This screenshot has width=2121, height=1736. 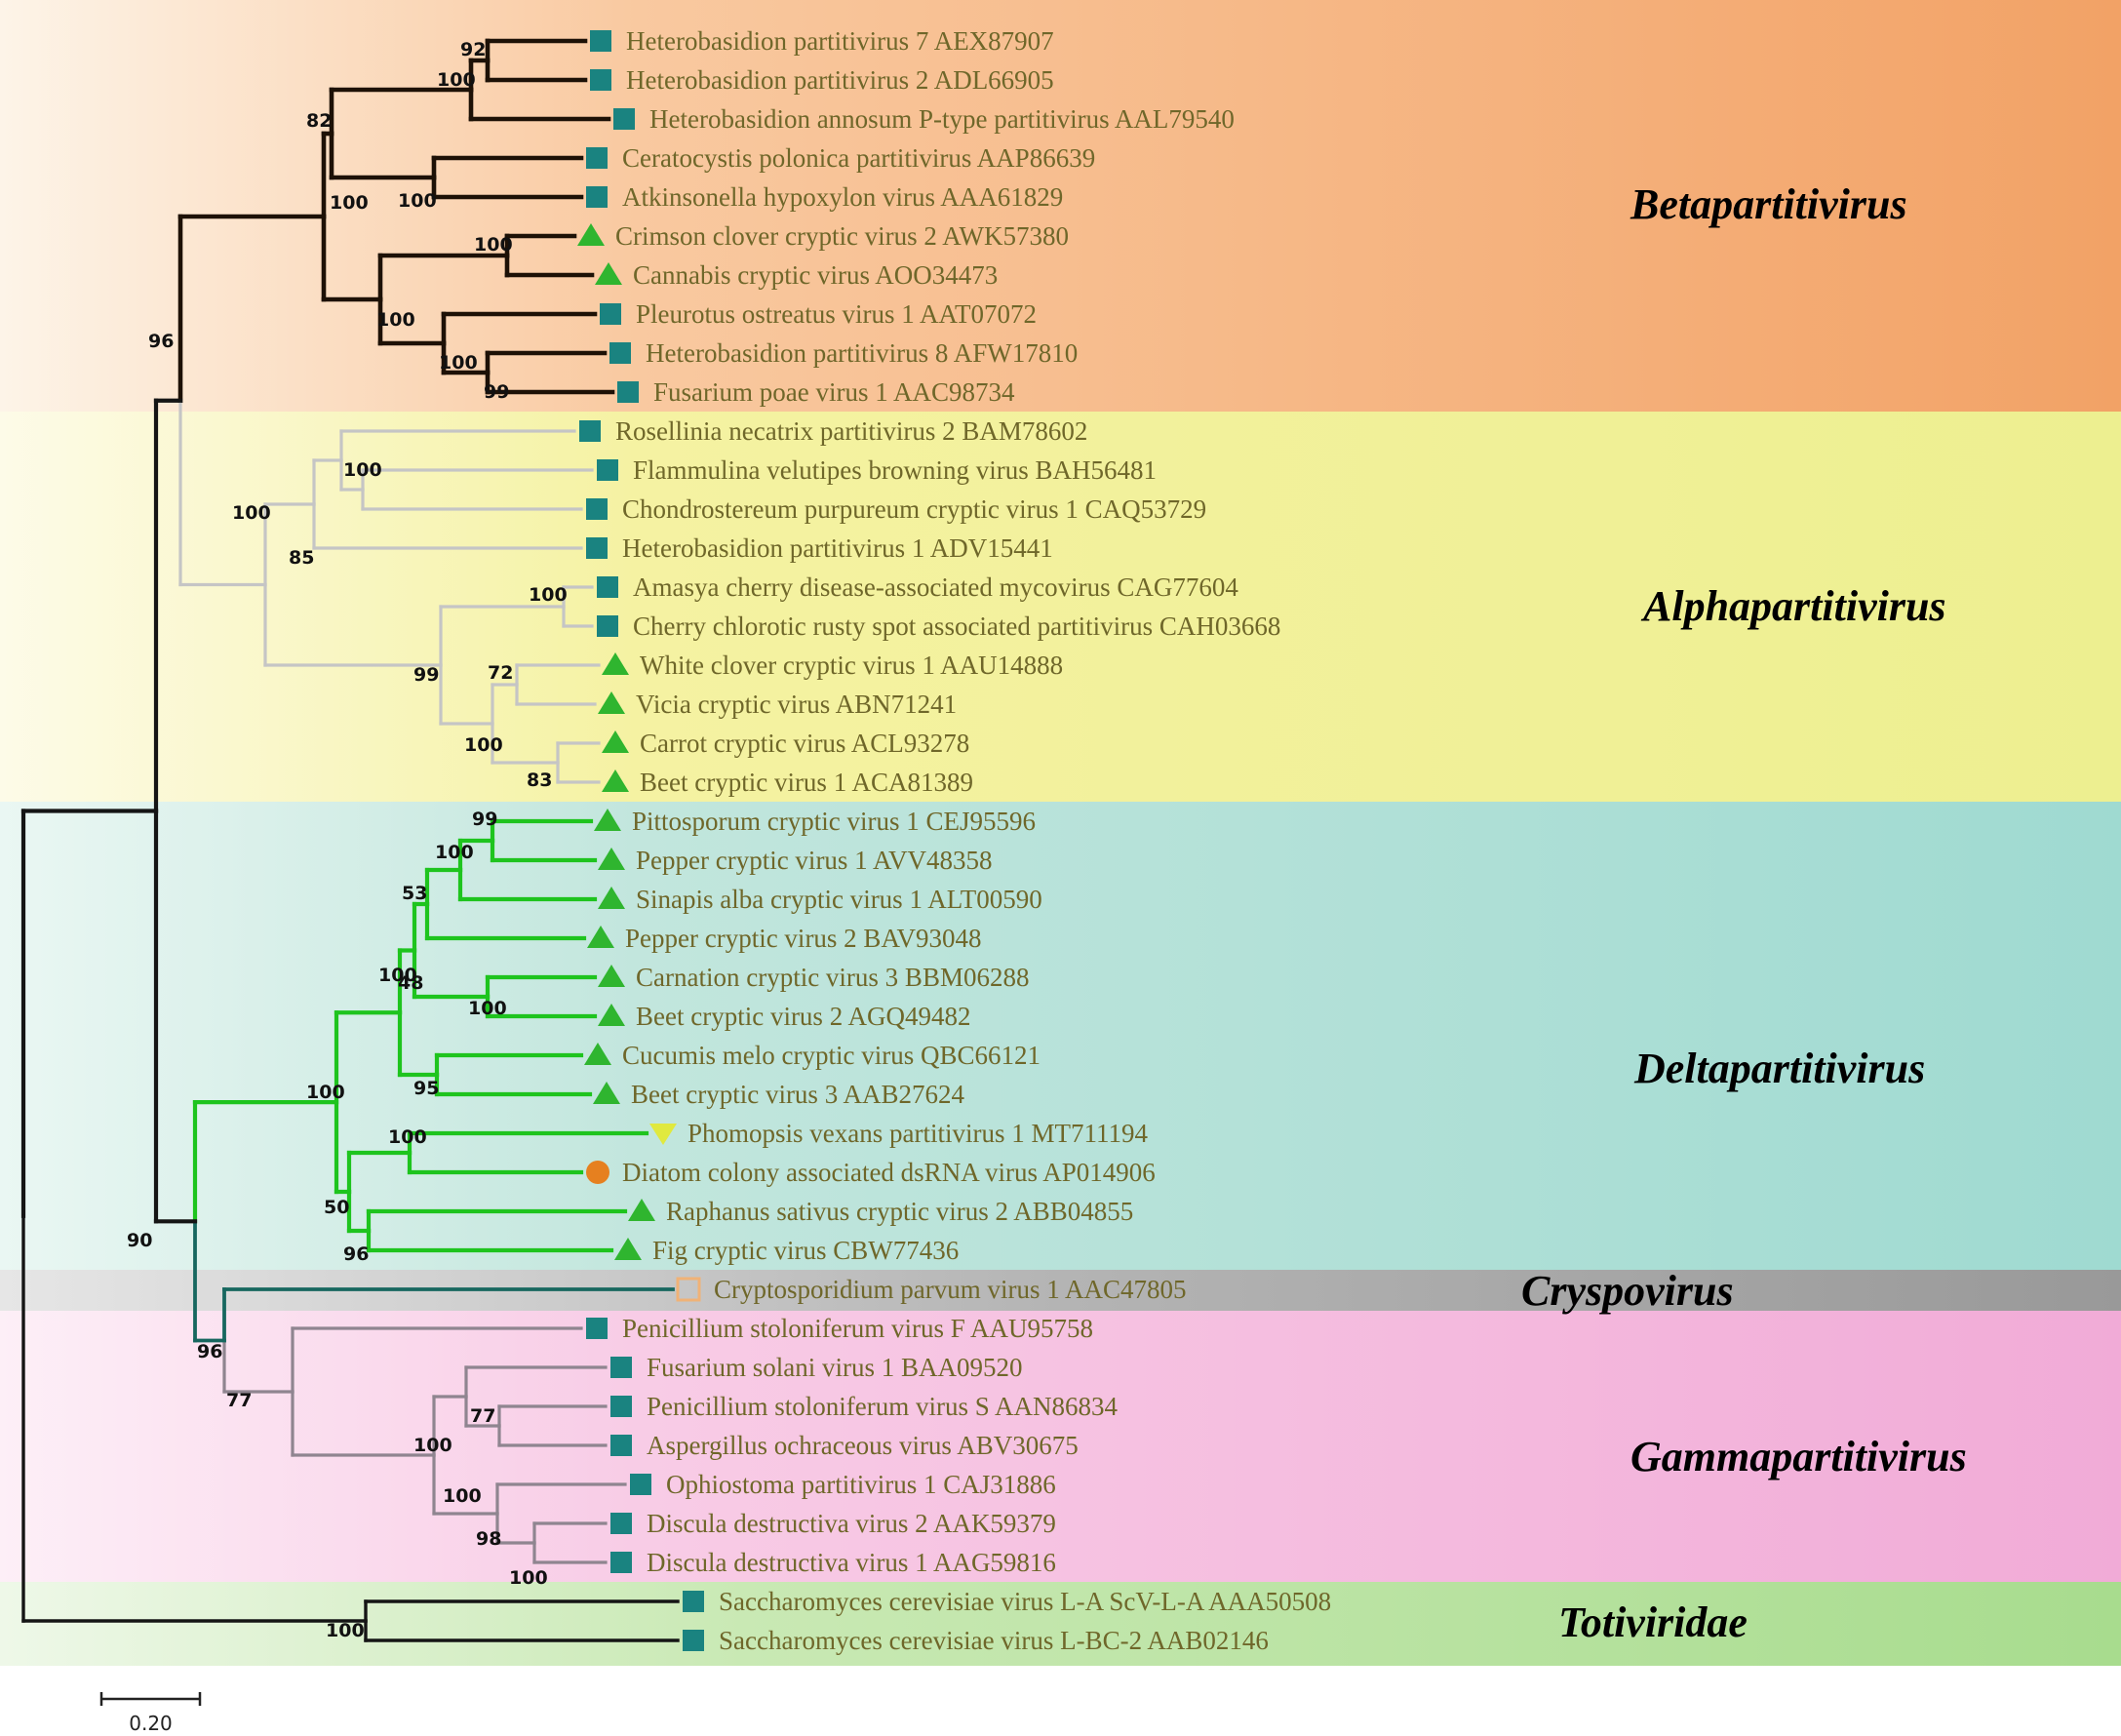 What do you see at coordinates (843, 197) in the screenshot?
I see `taxon-label: Atkinsonella hypoxylon virus AAA61829` at bounding box center [843, 197].